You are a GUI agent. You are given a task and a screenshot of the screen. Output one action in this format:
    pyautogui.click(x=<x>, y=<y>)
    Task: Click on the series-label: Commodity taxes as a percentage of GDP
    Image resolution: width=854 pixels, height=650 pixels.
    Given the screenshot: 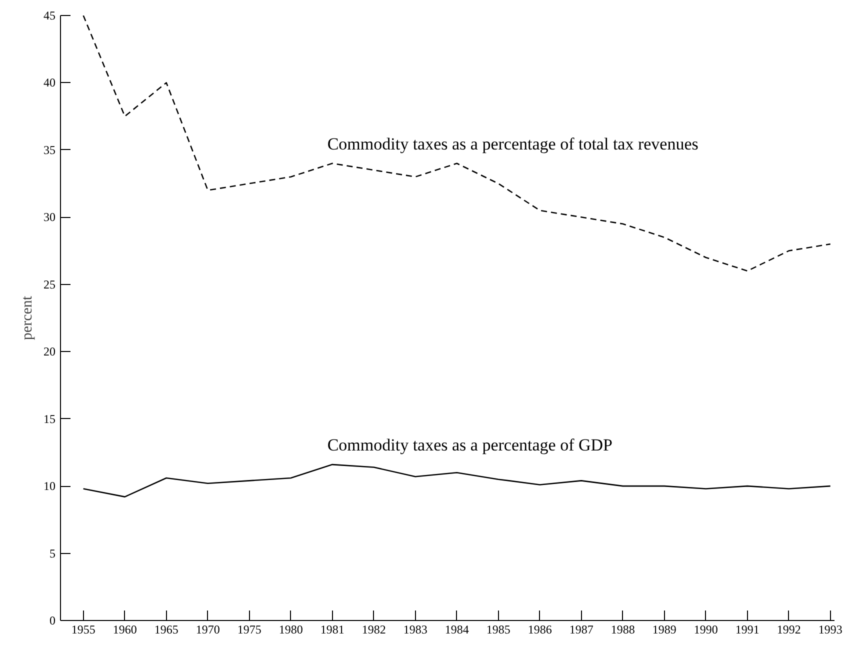 What is the action you would take?
    pyautogui.click(x=469, y=445)
    